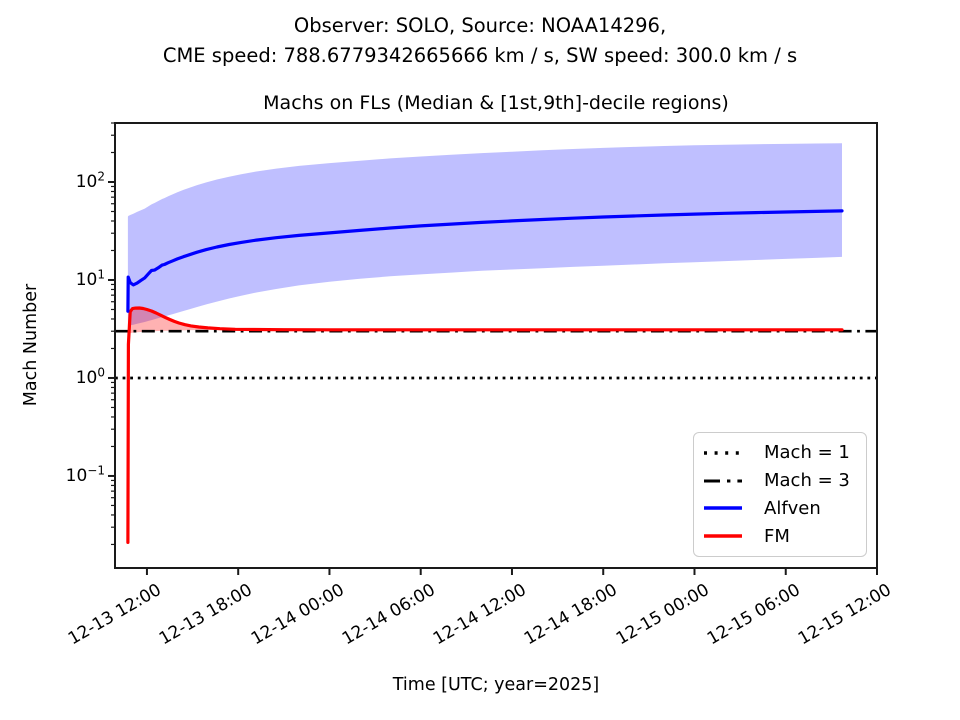  Describe the element at coordinates (206, 615) in the screenshot. I see `x-tick-label: 12-13 18:00` at that location.